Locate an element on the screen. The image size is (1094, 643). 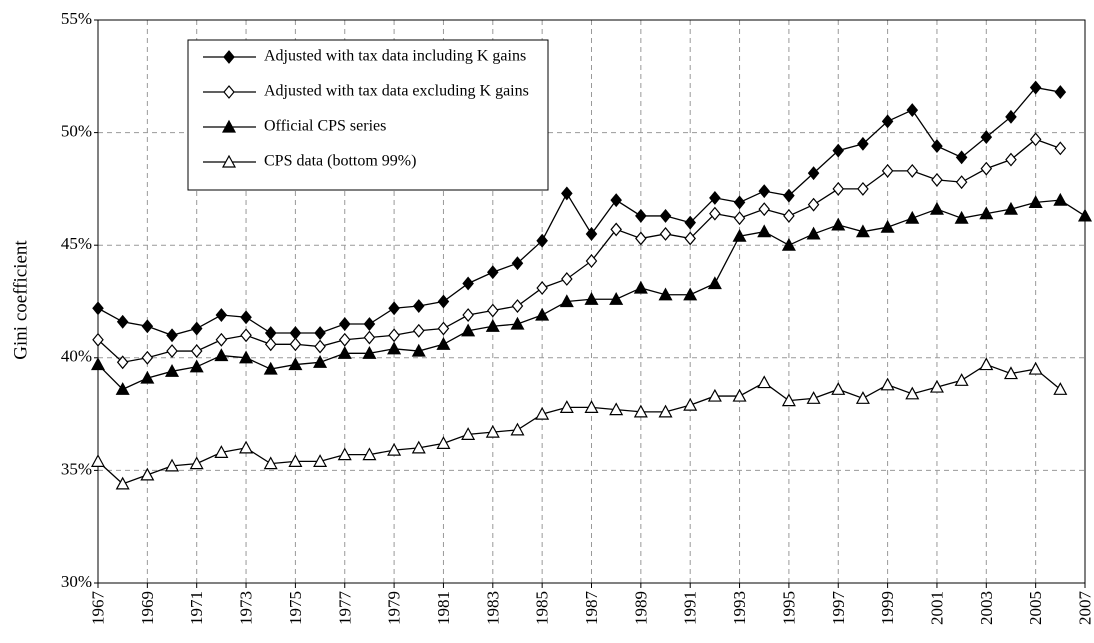
x-tick-label: 1967 is located at coordinates (98, 608).